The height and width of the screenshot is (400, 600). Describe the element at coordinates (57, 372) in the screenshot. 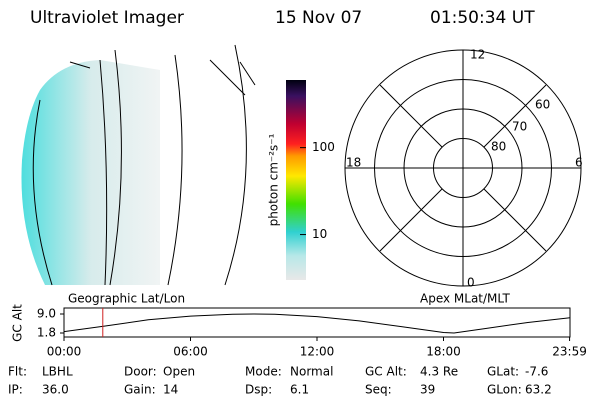

I see `info-value: LBHL` at that location.